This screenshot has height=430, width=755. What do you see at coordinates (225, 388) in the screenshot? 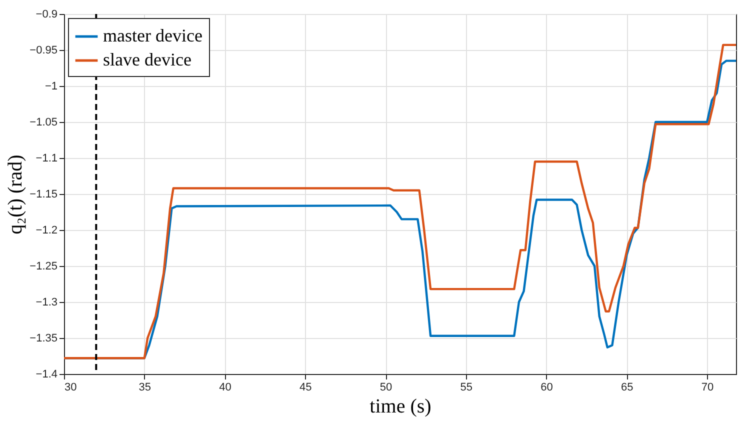
I see `x-tick-label: 40` at bounding box center [225, 388].